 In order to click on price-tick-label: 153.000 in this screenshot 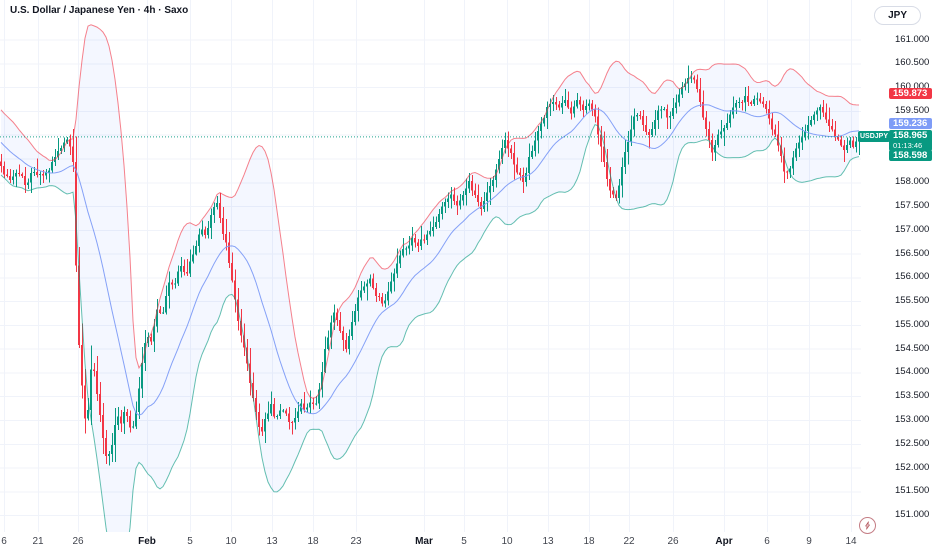, I will do `click(912, 419)`.